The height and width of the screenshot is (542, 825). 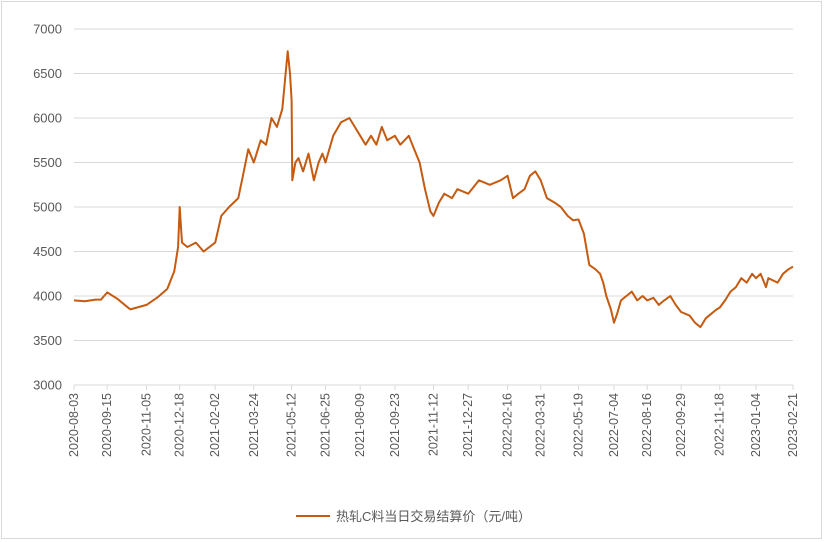 I want to click on x-tick-label: 2020-09-15, so click(x=107, y=425).